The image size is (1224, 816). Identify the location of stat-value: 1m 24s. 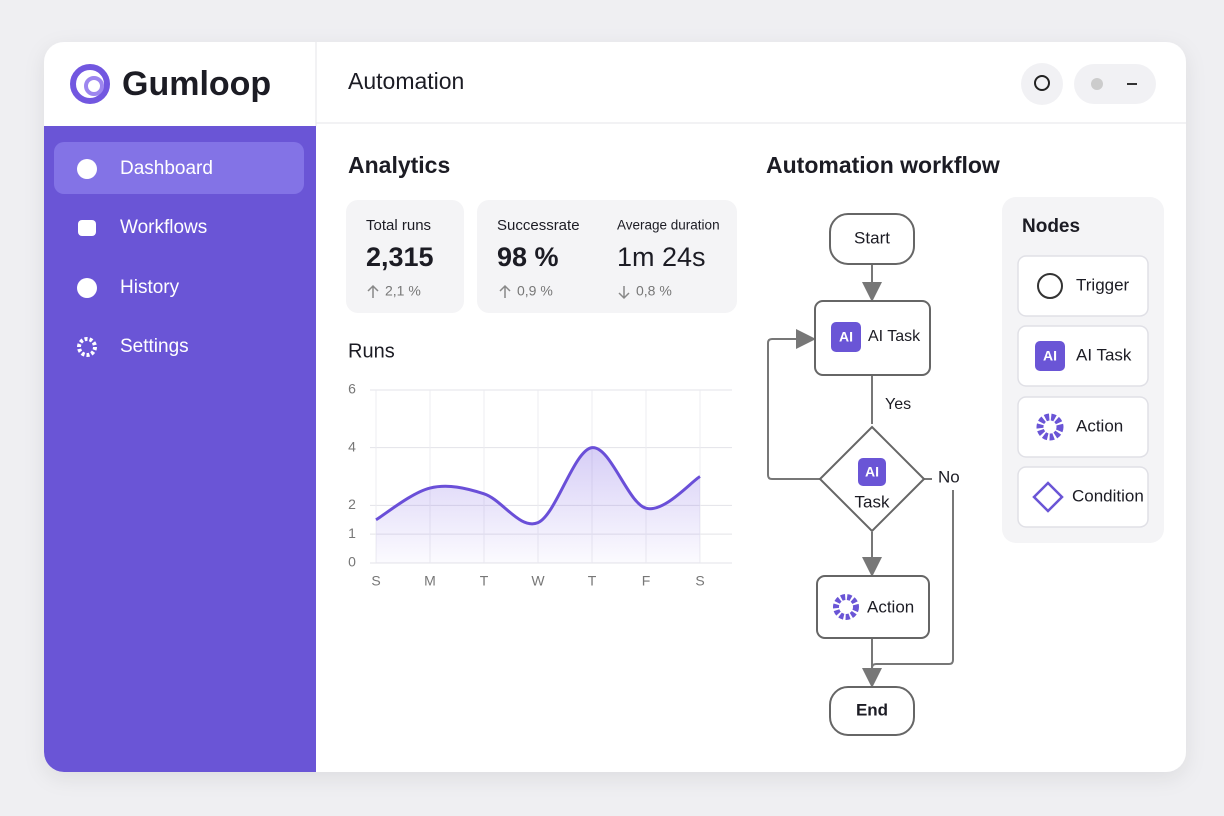
(661, 257).